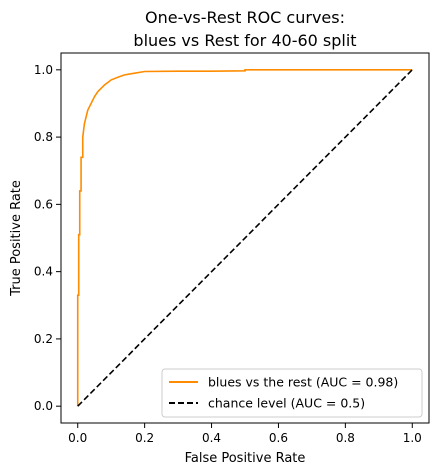 The height and width of the screenshot is (476, 440). Describe the element at coordinates (245, 434) in the screenshot. I see `x-axis: 0.0 0.2 0.4 0.6 0.8 1.0` at that location.